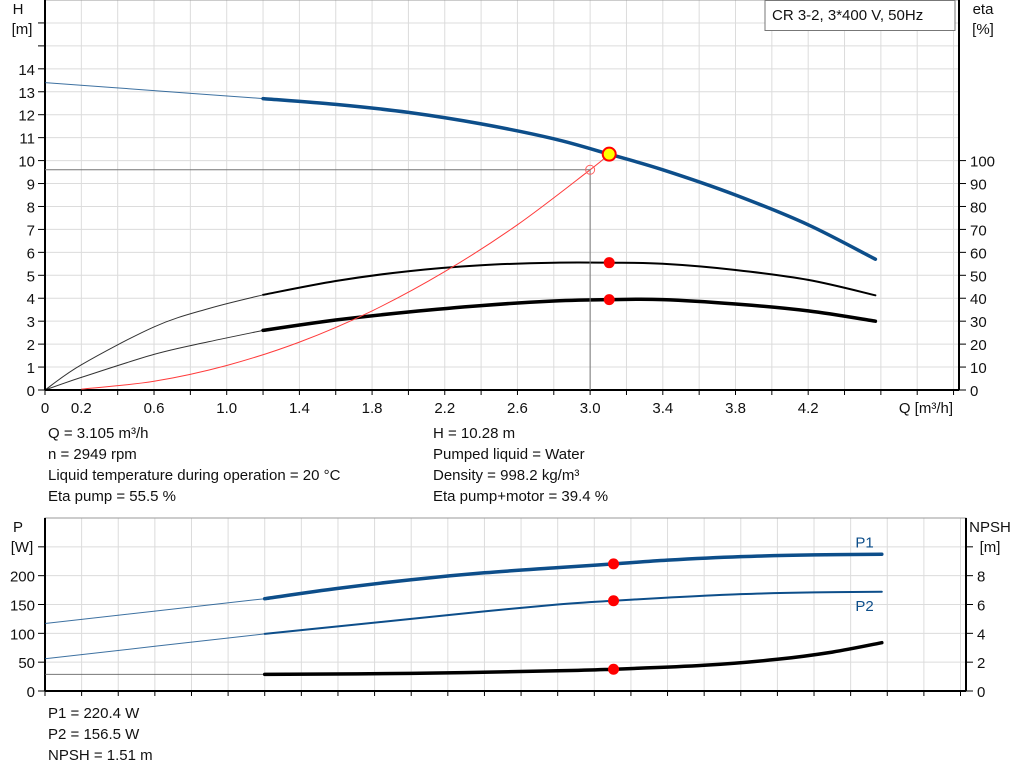 The height and width of the screenshot is (781, 1024). I want to click on y-tick-label: 10, so click(26, 162).